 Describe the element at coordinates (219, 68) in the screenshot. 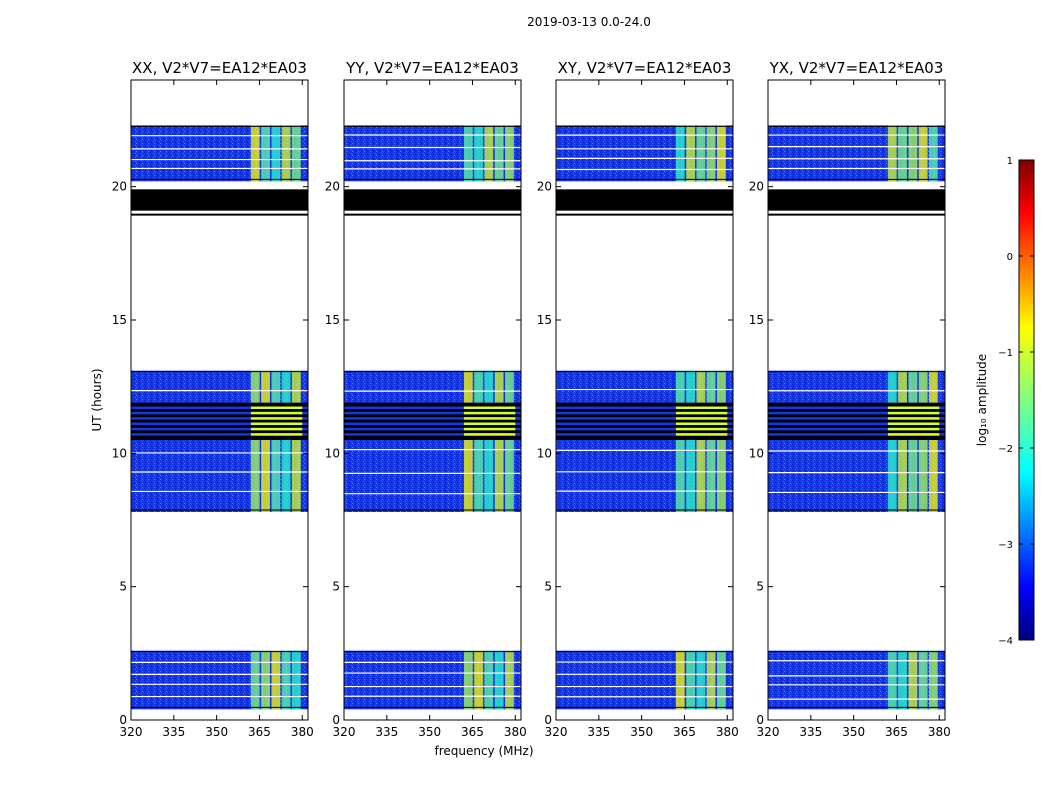

I see `panel-title: XX, V2*V7=EA12*EA03` at that location.